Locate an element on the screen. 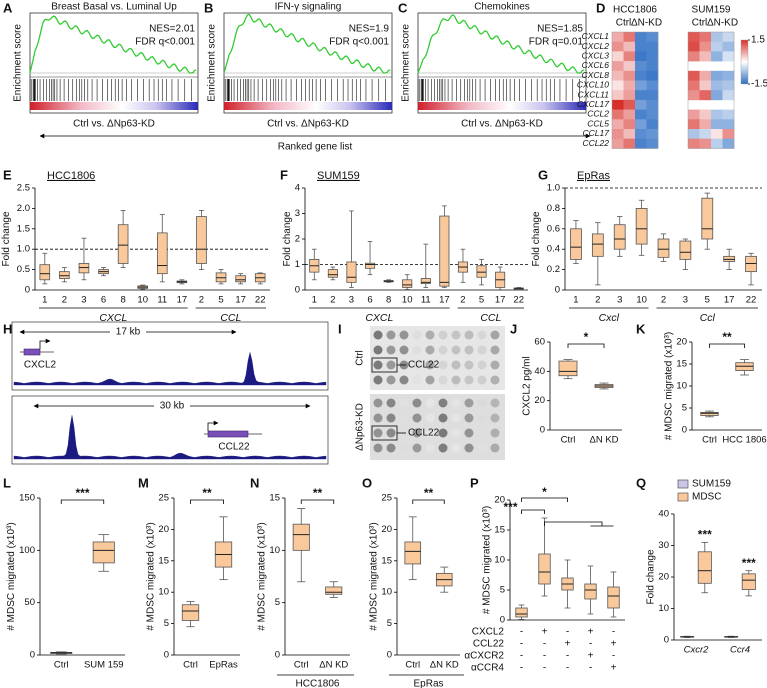  annotation: FDR q=0.01 is located at coordinates (556, 42).